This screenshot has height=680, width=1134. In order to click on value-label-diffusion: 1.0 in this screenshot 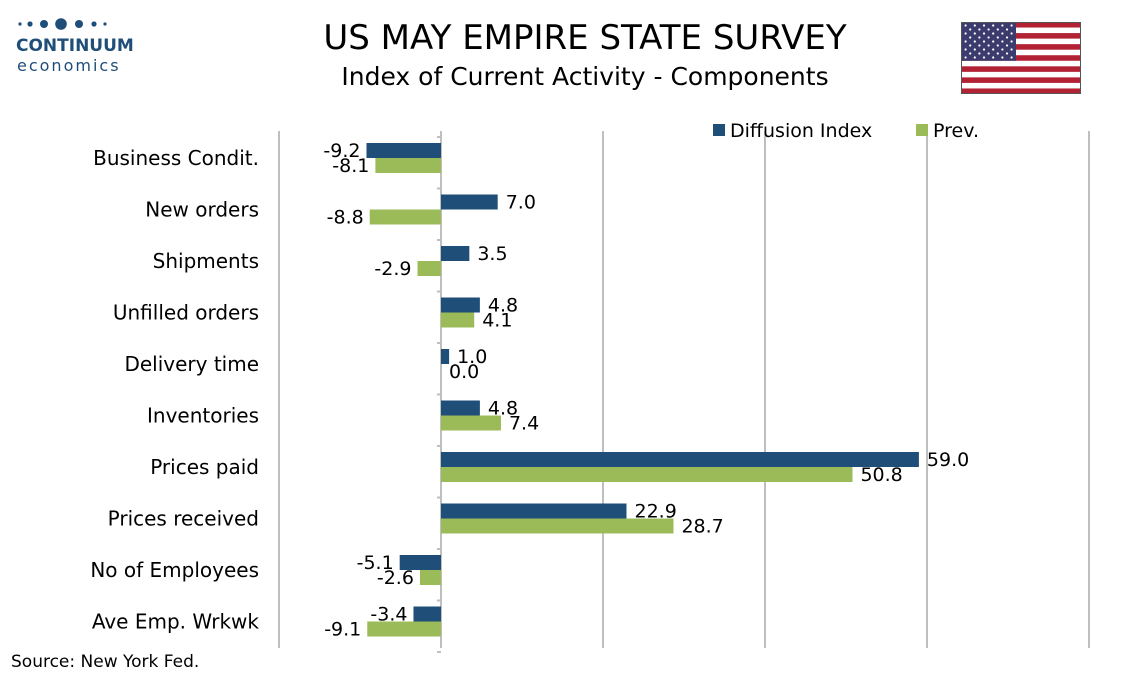, I will do `click(472, 357)`.